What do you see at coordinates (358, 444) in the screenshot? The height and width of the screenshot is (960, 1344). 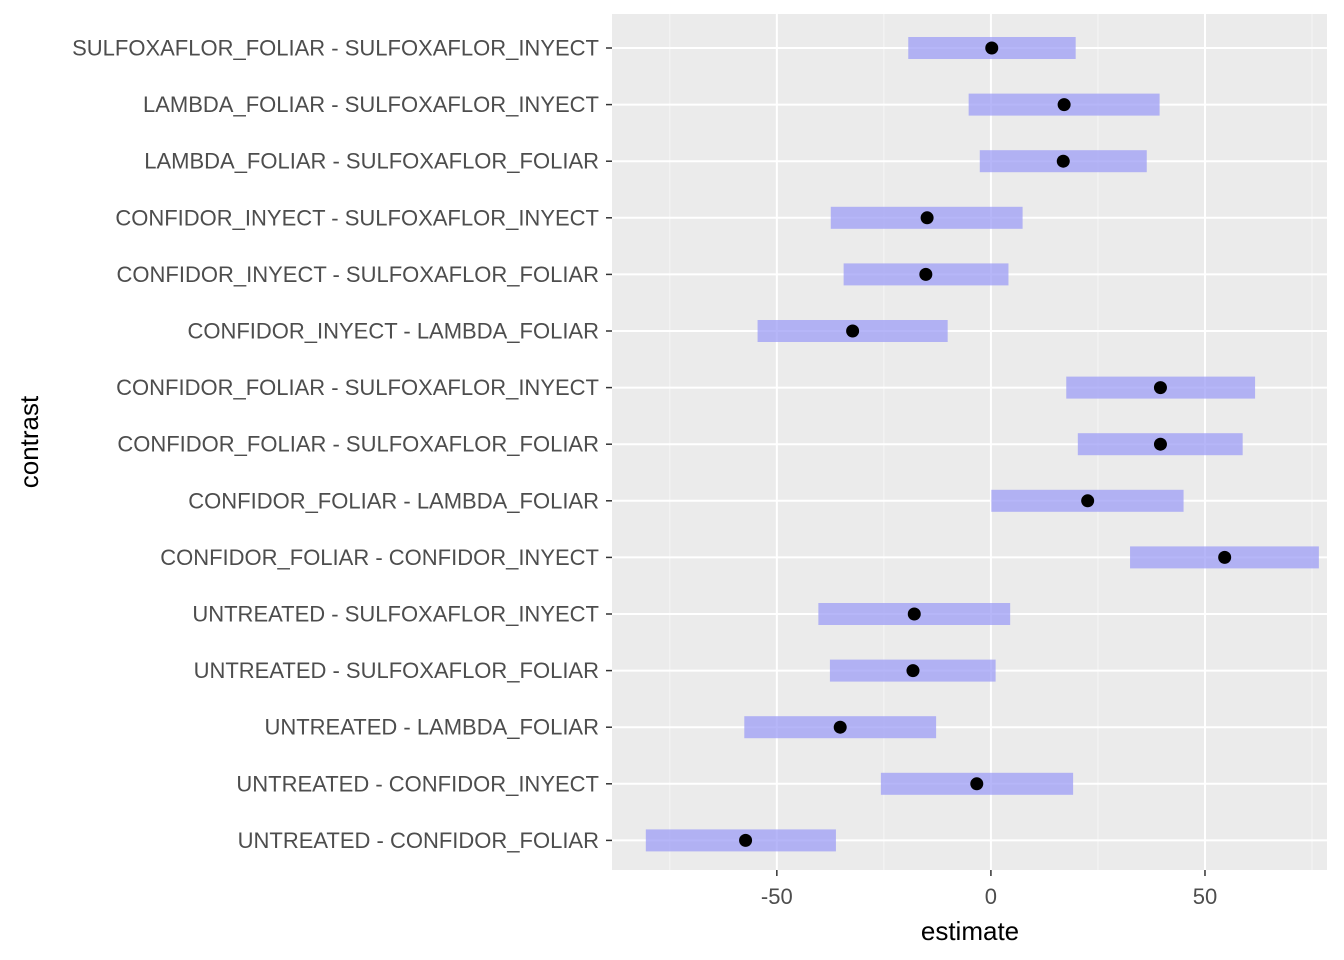 I see `y-tick-label: CONFIDOR_FOLIAR - SULFOXAFLOR_FOLIAR` at bounding box center [358, 444].